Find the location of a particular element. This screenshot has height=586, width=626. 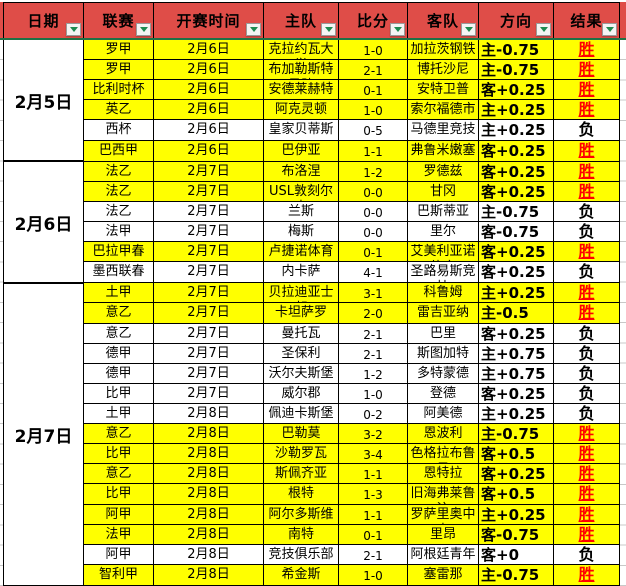

score-cell: 3-4 is located at coordinates (373, 454).